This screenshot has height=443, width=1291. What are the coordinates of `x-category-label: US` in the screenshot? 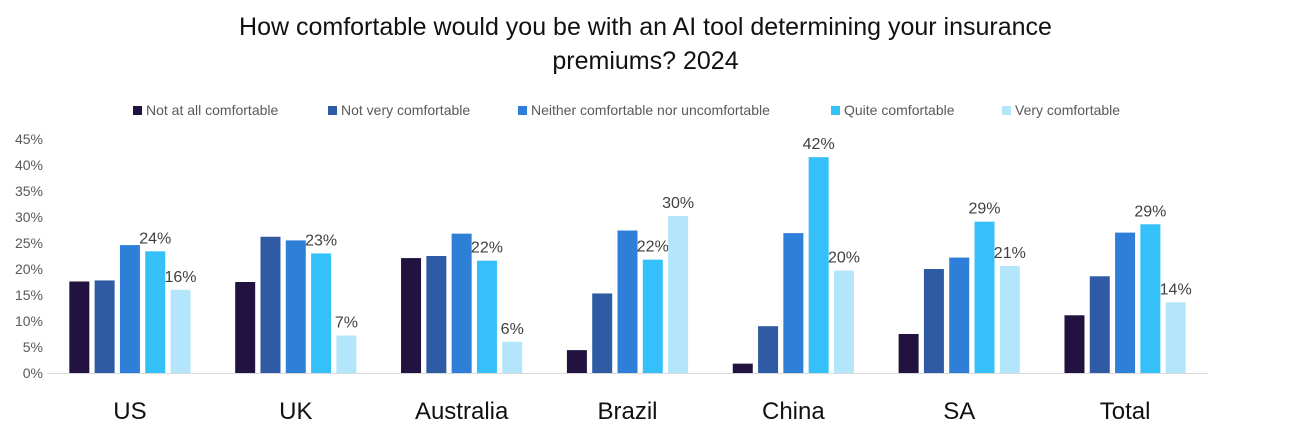 It's located at (129, 411).